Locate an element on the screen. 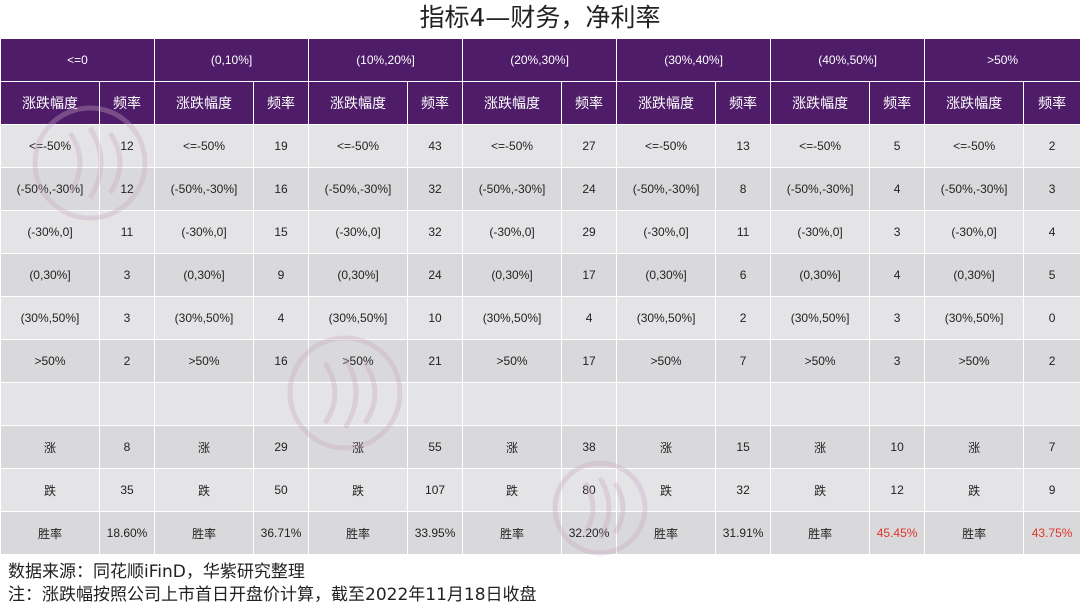  table-row: 跌 35 跌 50 跌 107 跌 80 跌 32 跌 12 跌 9 is located at coordinates (540, 490).